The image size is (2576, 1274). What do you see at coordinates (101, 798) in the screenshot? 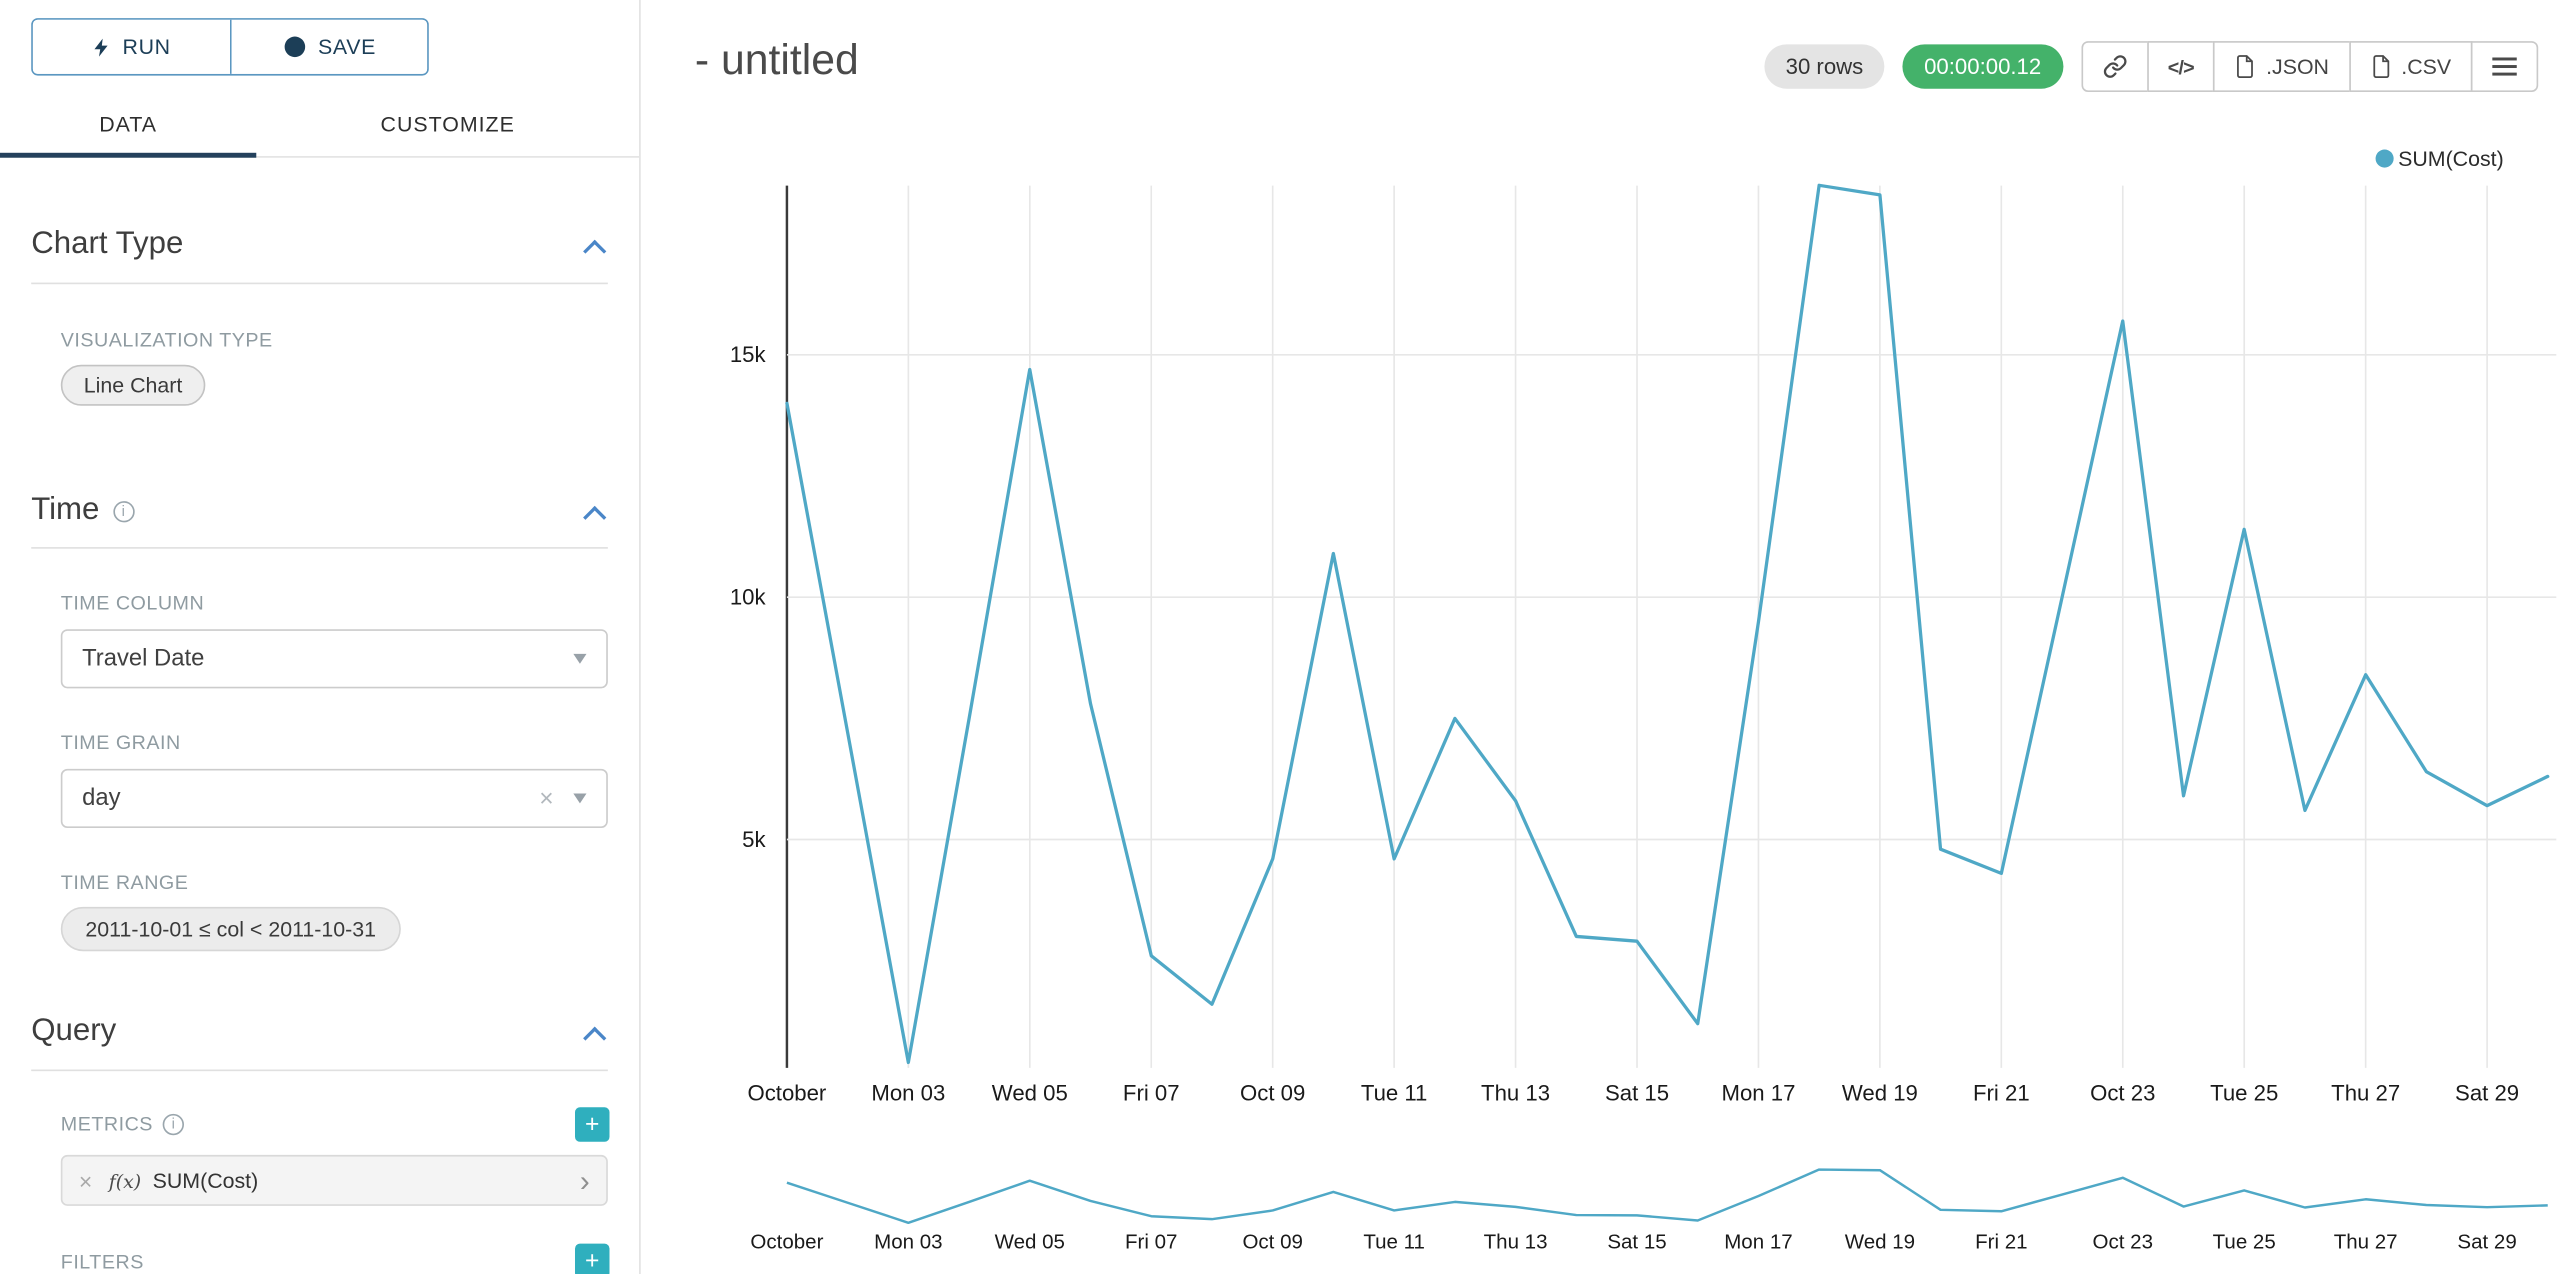
I see `time-grain-value: day` at bounding box center [101, 798].